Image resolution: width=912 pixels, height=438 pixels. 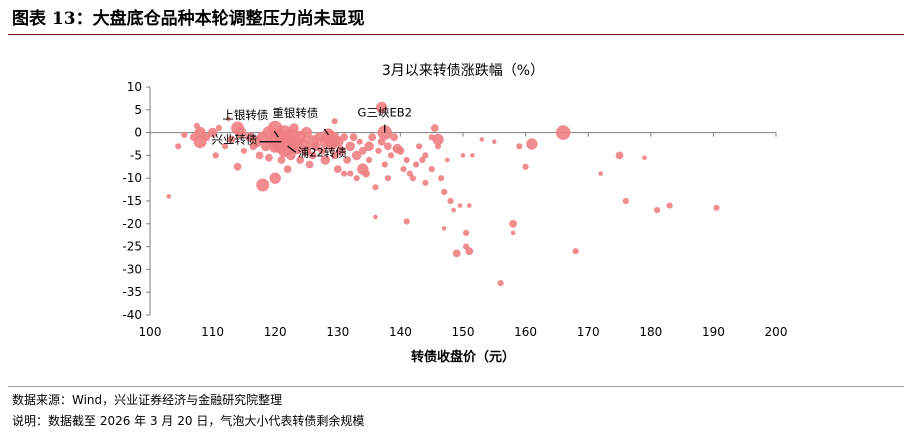 What do you see at coordinates (525, 332) in the screenshot?
I see `x-tick-label: 160` at bounding box center [525, 332].